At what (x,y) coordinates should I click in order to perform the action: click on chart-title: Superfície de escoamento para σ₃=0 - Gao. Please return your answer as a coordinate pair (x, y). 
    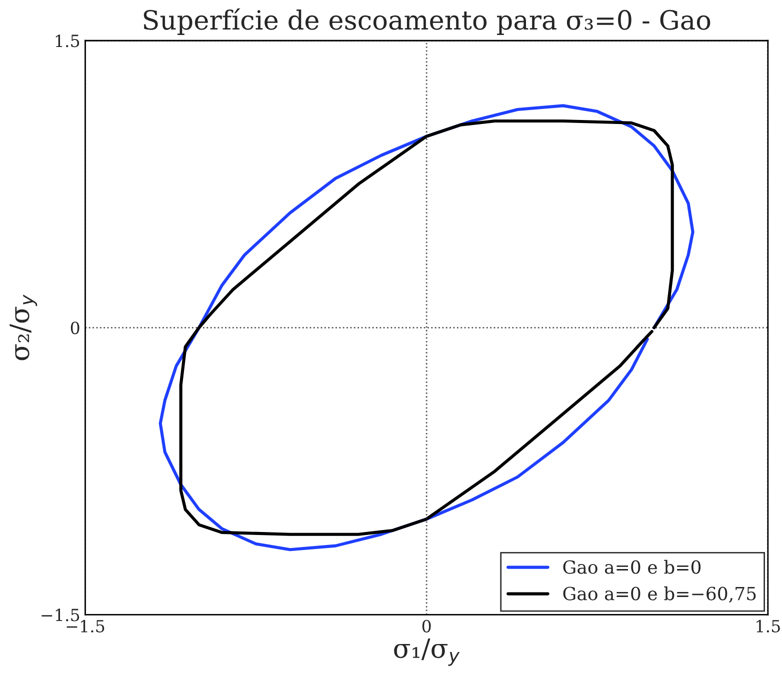
    Looking at the image, I should click on (427, 21).